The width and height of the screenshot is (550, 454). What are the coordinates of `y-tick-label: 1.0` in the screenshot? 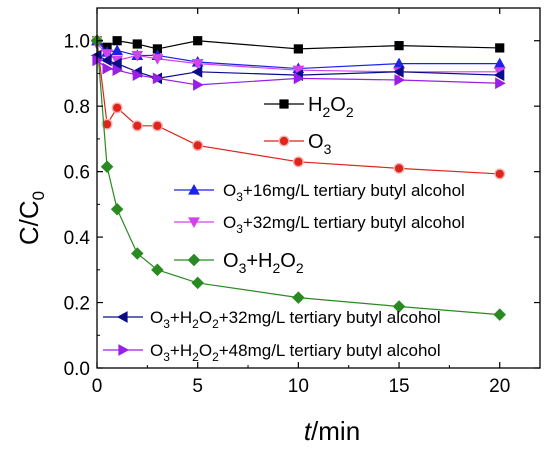 It's located at (77, 42).